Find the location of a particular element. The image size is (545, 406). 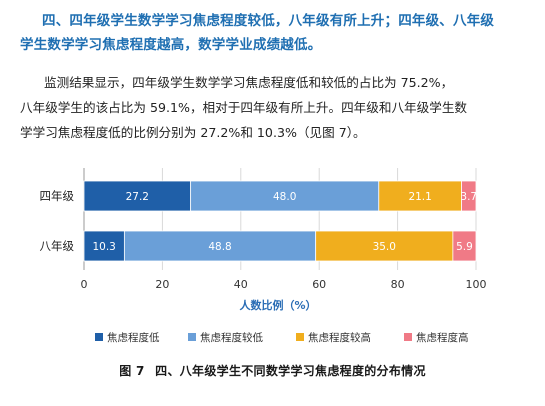

data-label: 35.0 is located at coordinates (384, 247).